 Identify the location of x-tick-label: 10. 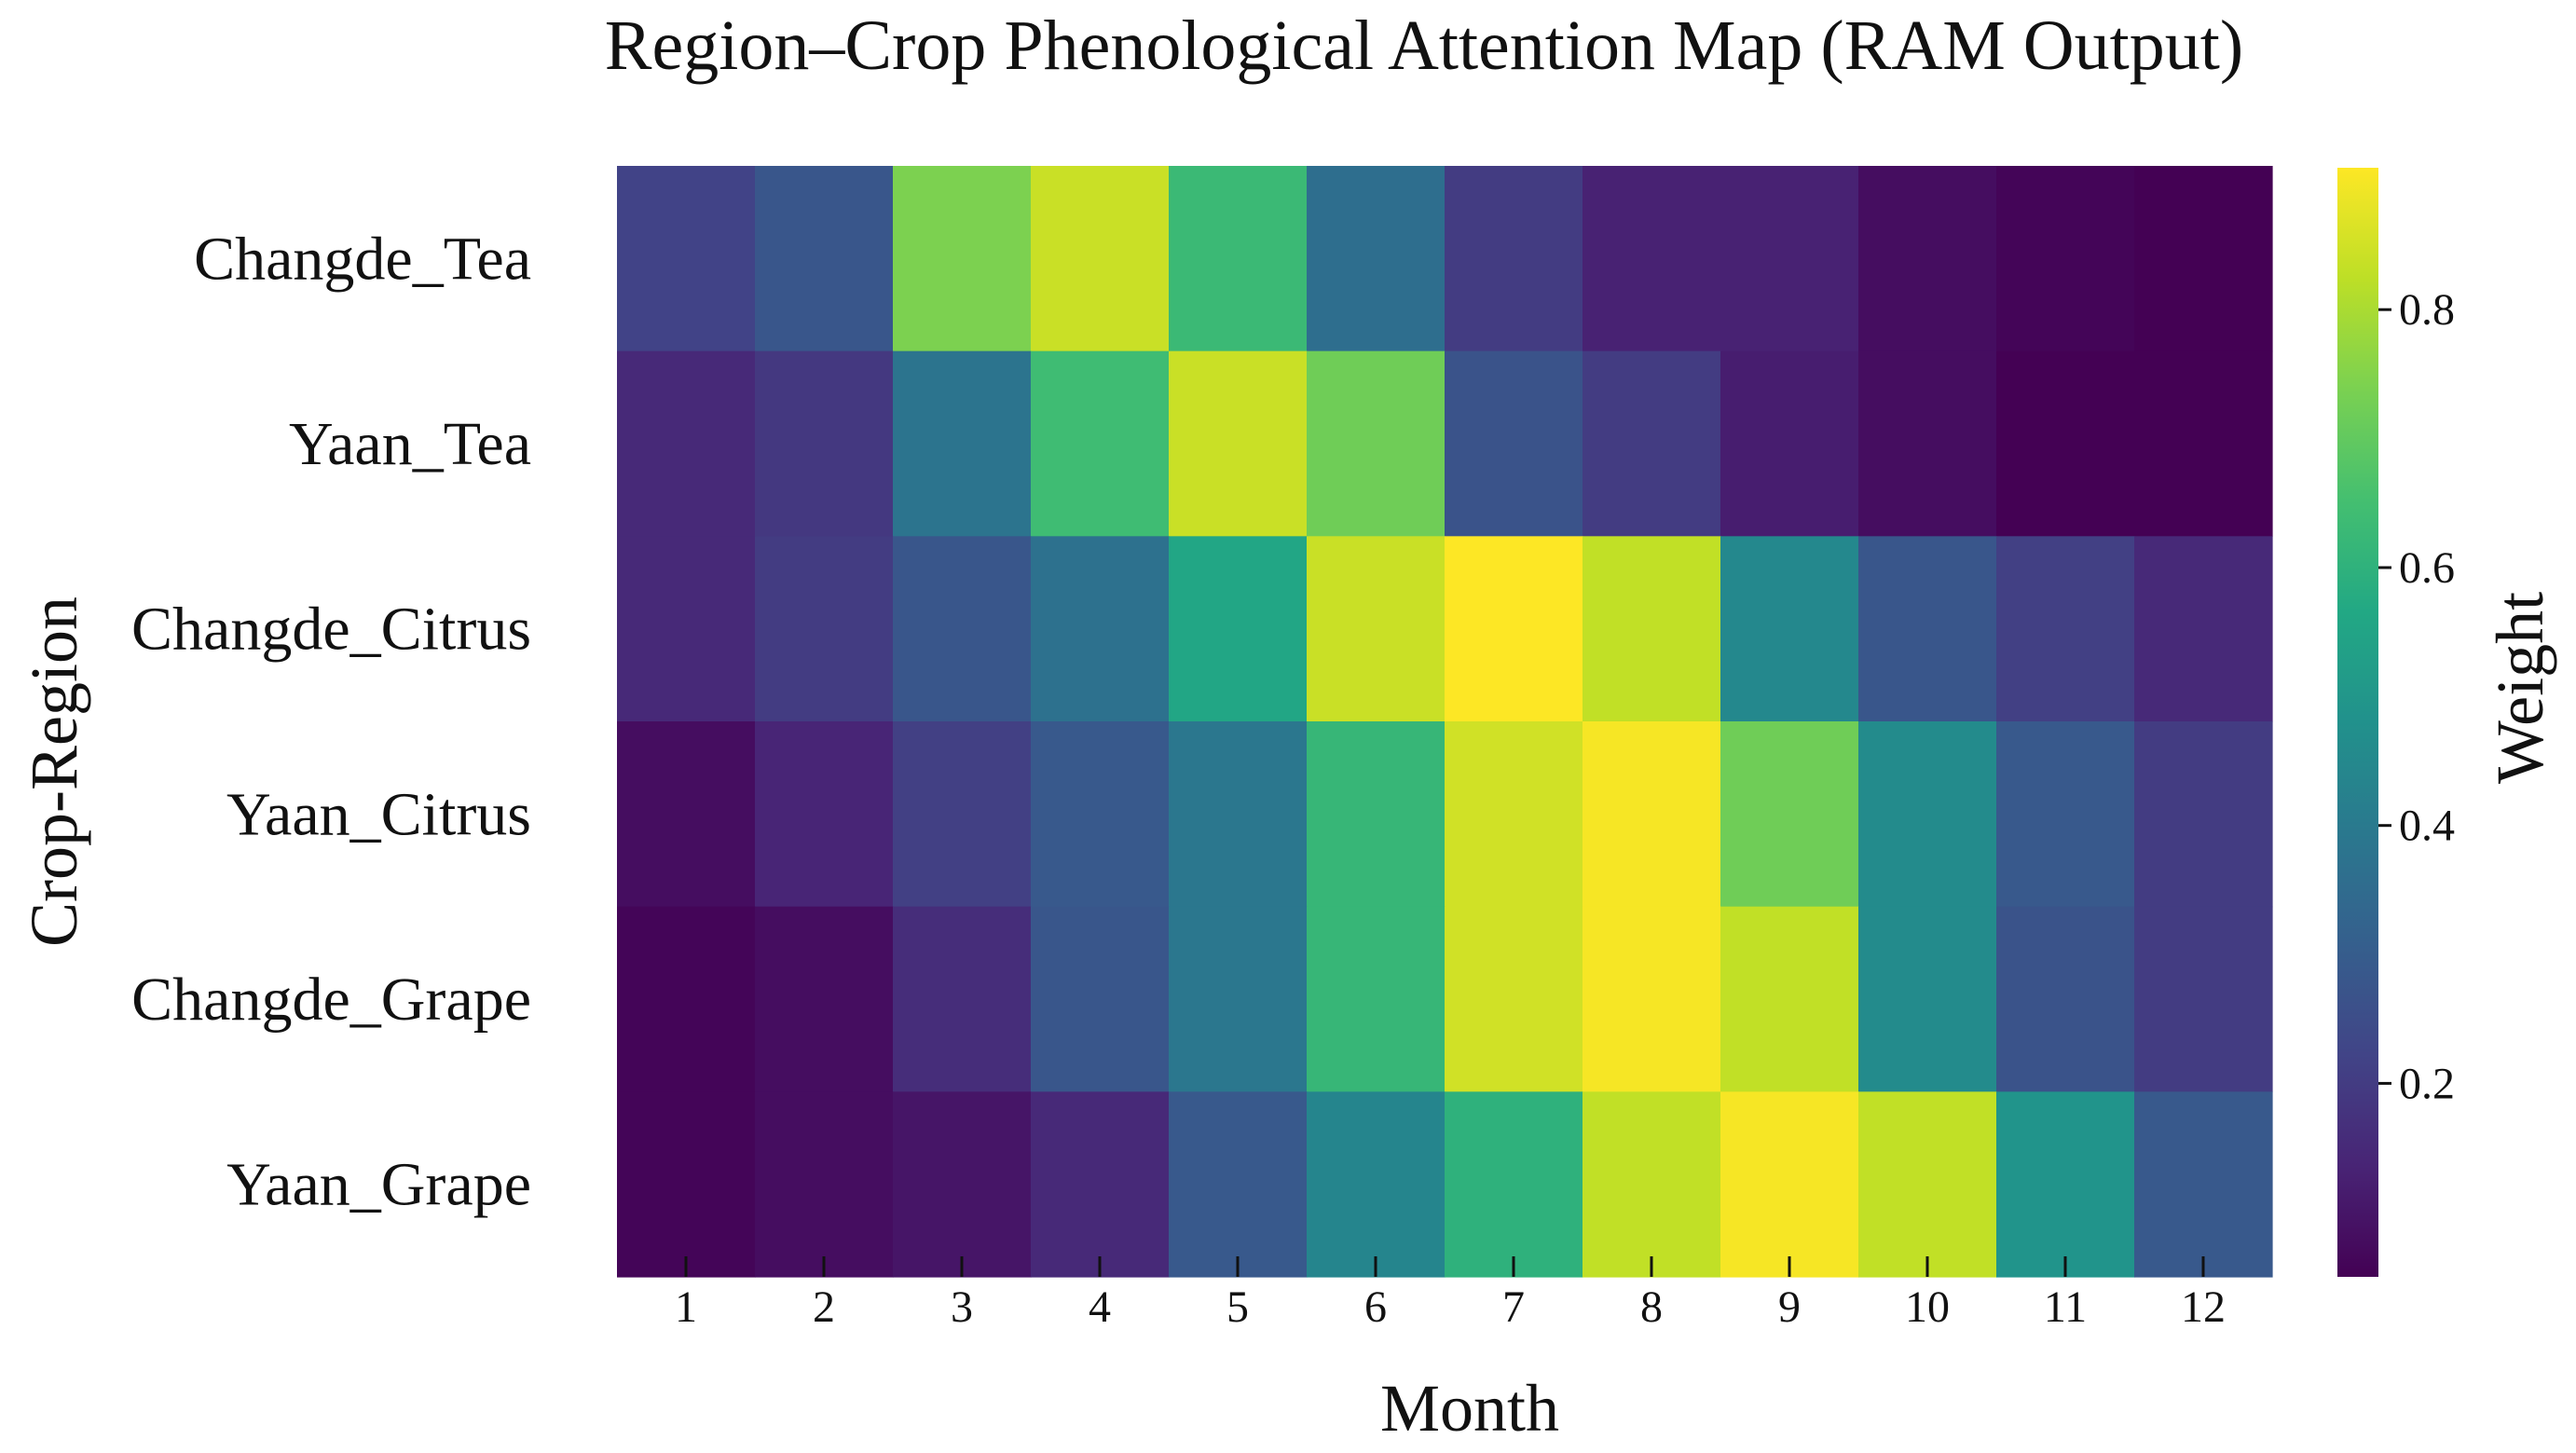
(1927, 1307).